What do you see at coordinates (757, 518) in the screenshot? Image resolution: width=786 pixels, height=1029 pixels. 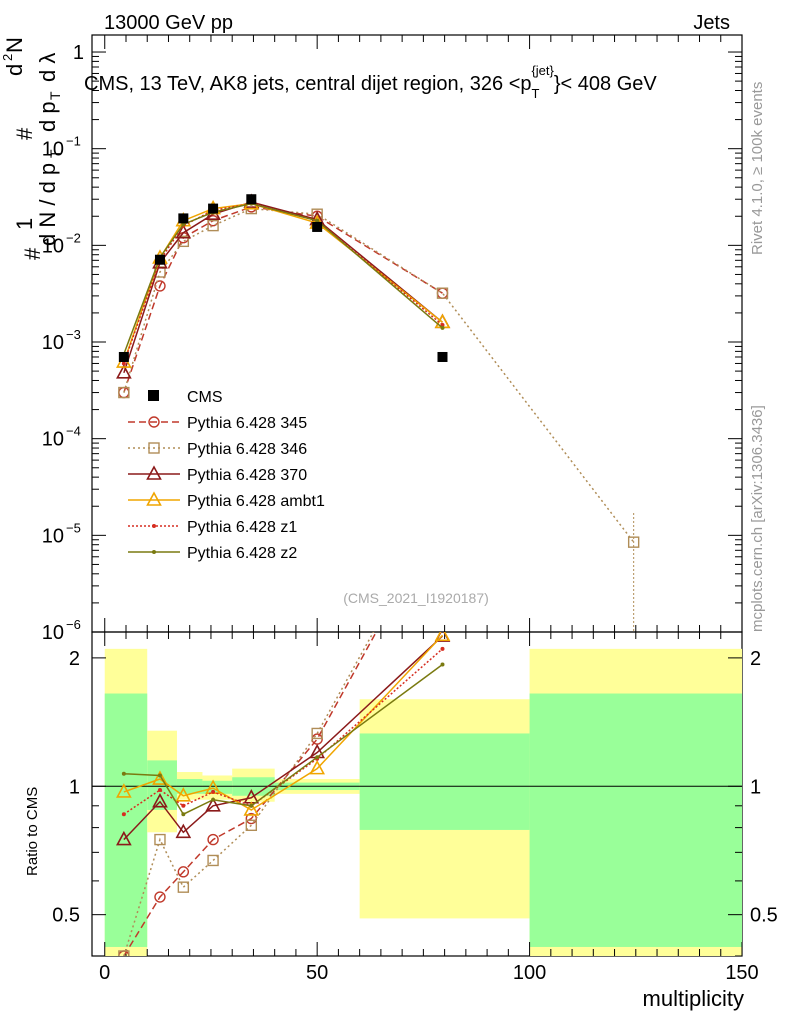 I see `mcplots-label: mcplots.cern.ch [arXiv:1306.3436]` at bounding box center [757, 518].